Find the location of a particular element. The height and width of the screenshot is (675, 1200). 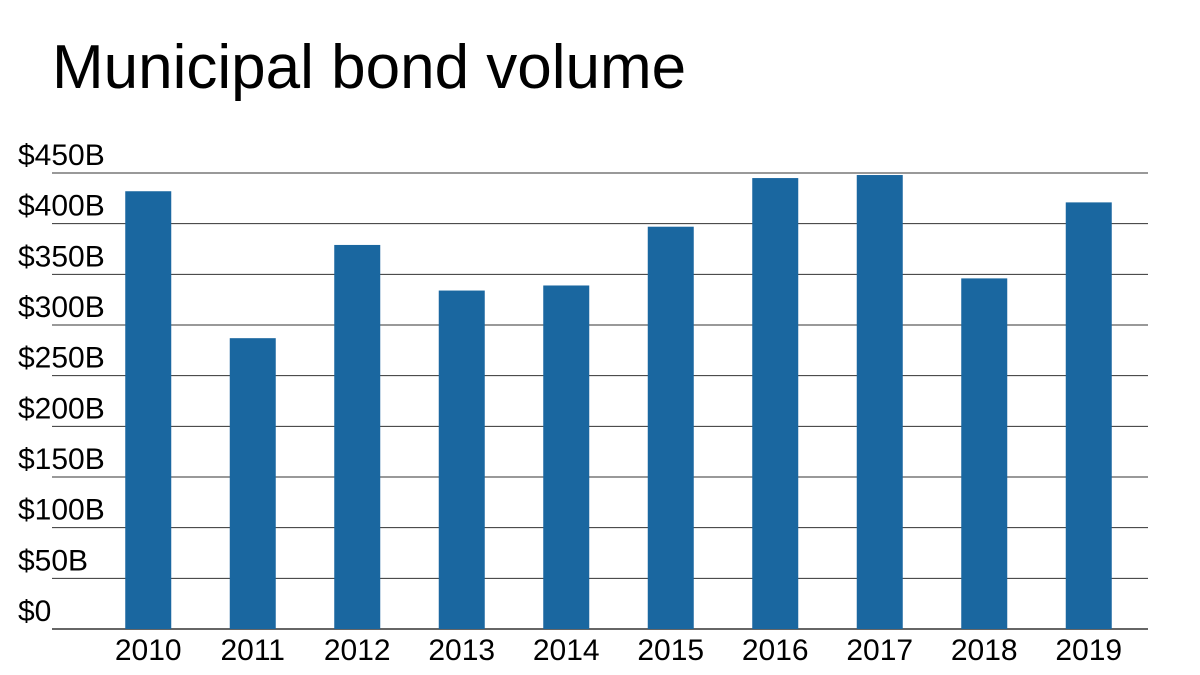

bar-2011 is located at coordinates (252, 483).